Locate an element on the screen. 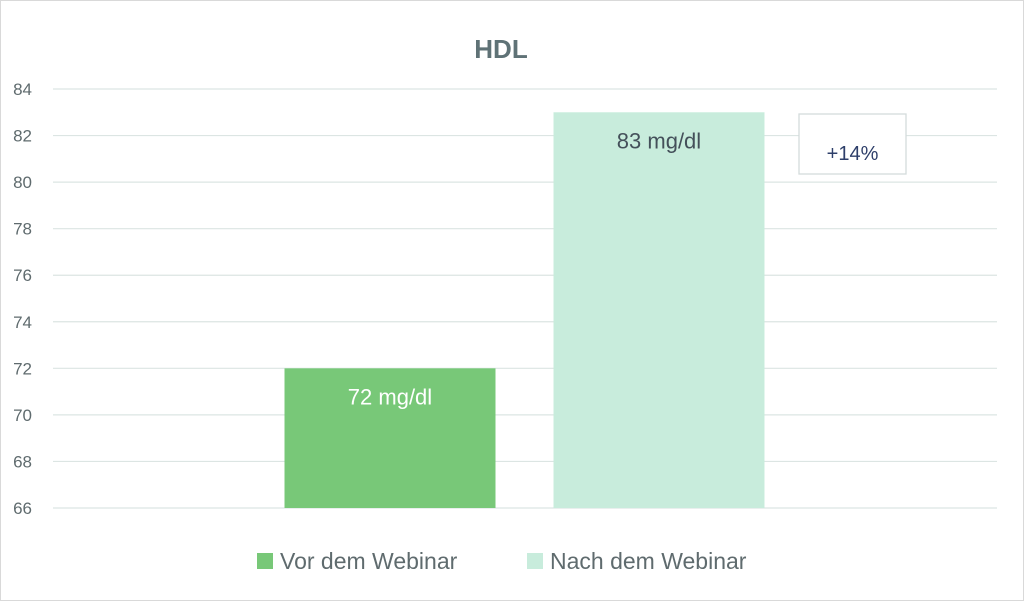  y-tick-label: 70 is located at coordinates (22, 415).